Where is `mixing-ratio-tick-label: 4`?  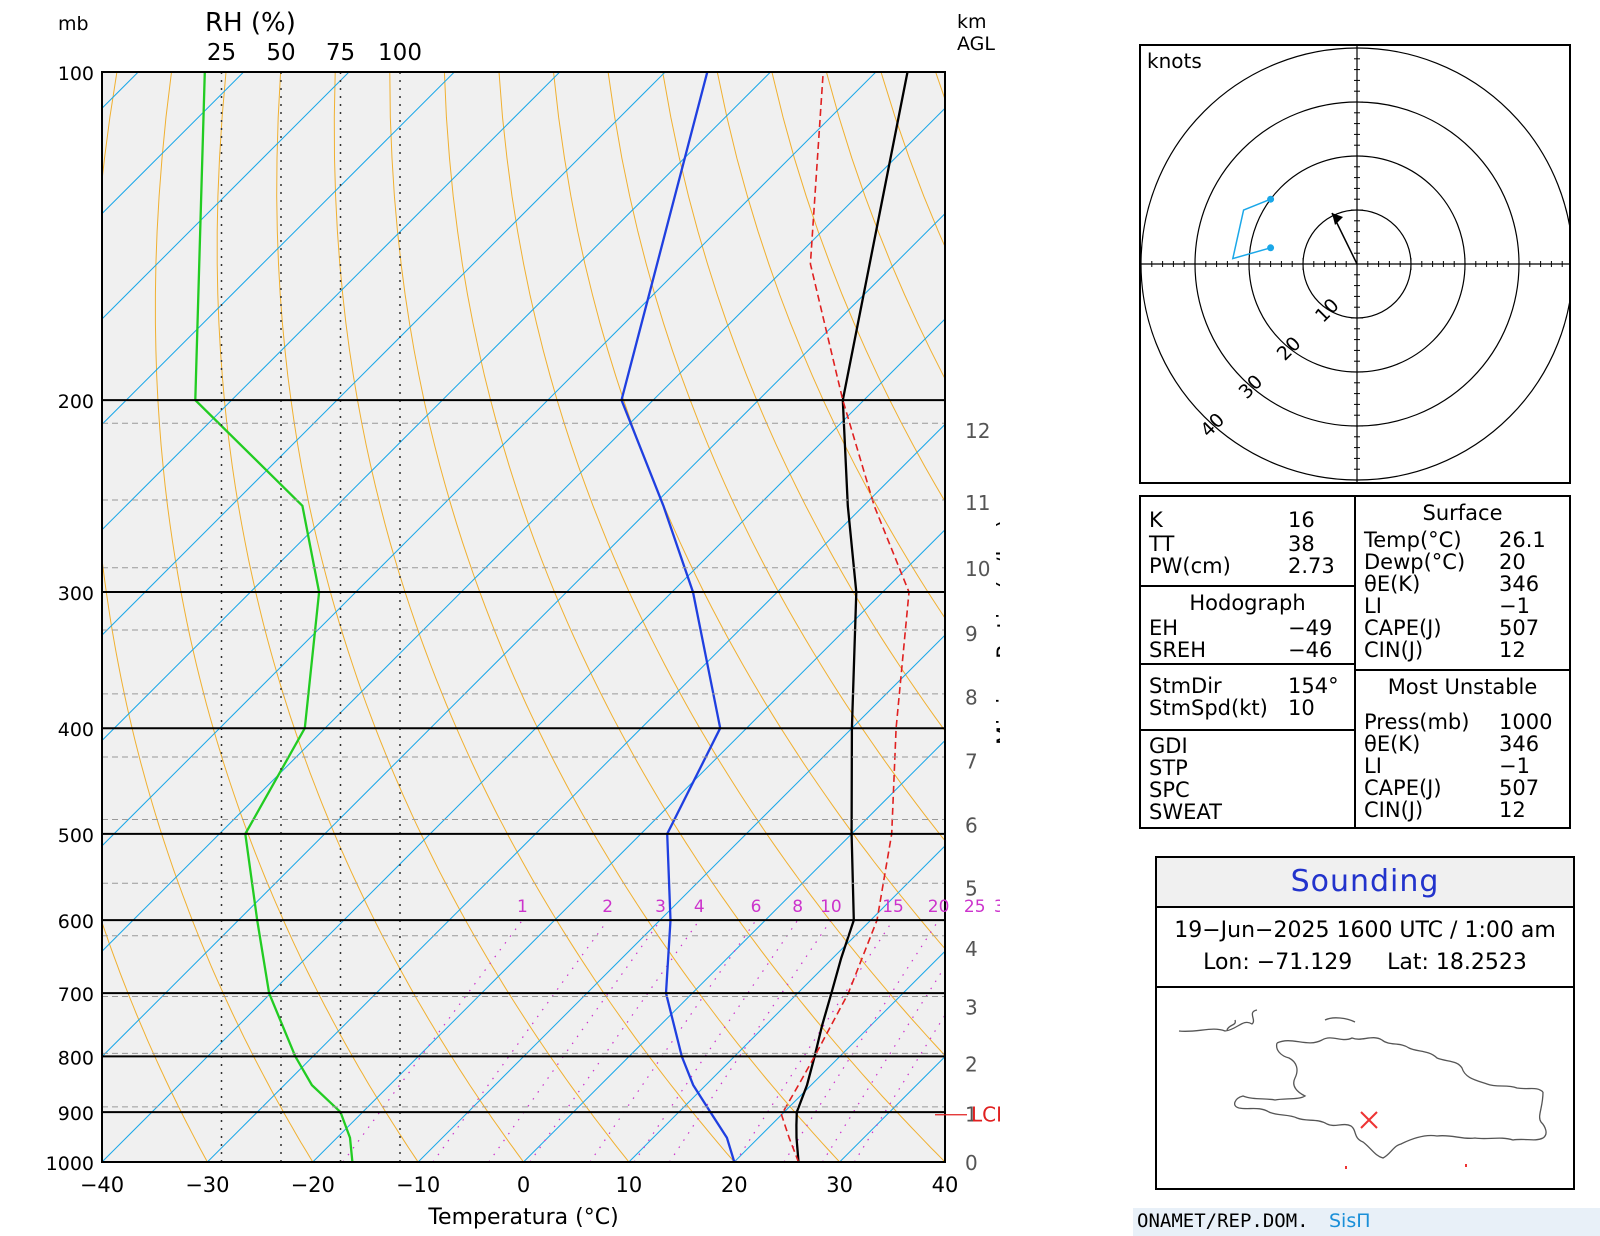
mixing-ratio-tick-label: 4 is located at coordinates (699, 907).